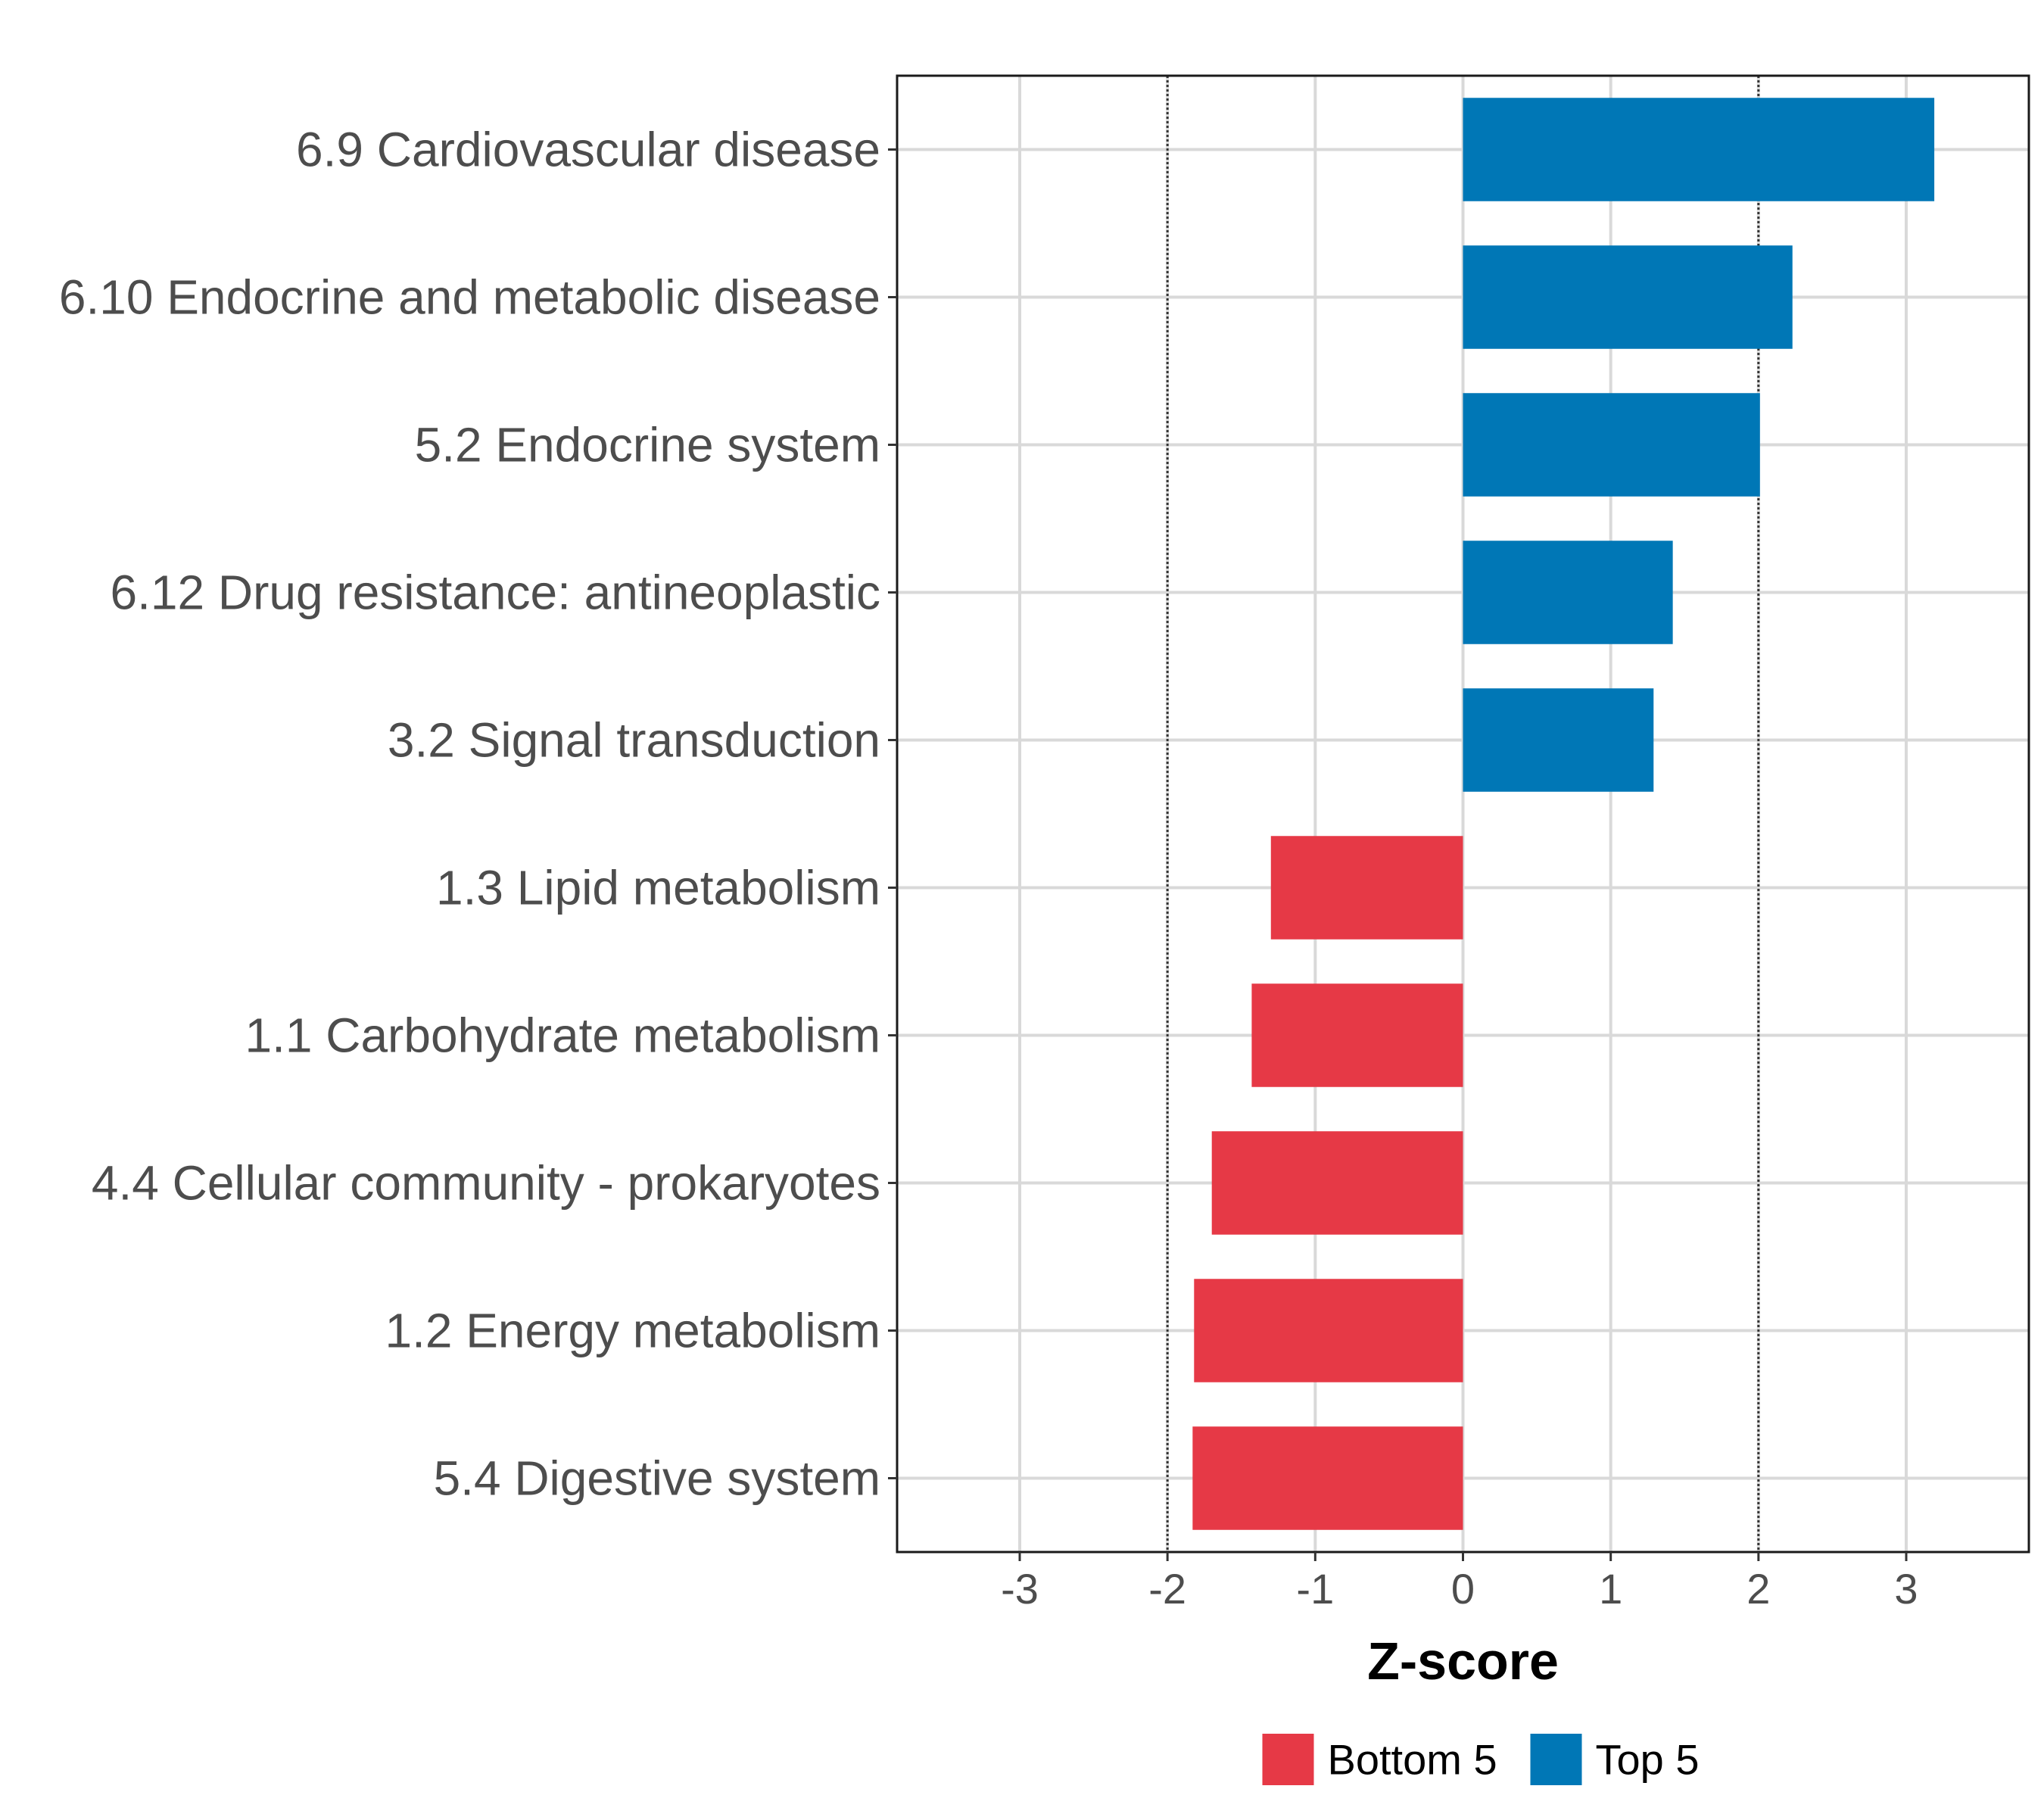 The width and height of the screenshot is (2044, 1817). Describe the element at coordinates (1463, 1589) in the screenshot. I see `x-tick-label: 0` at that location.